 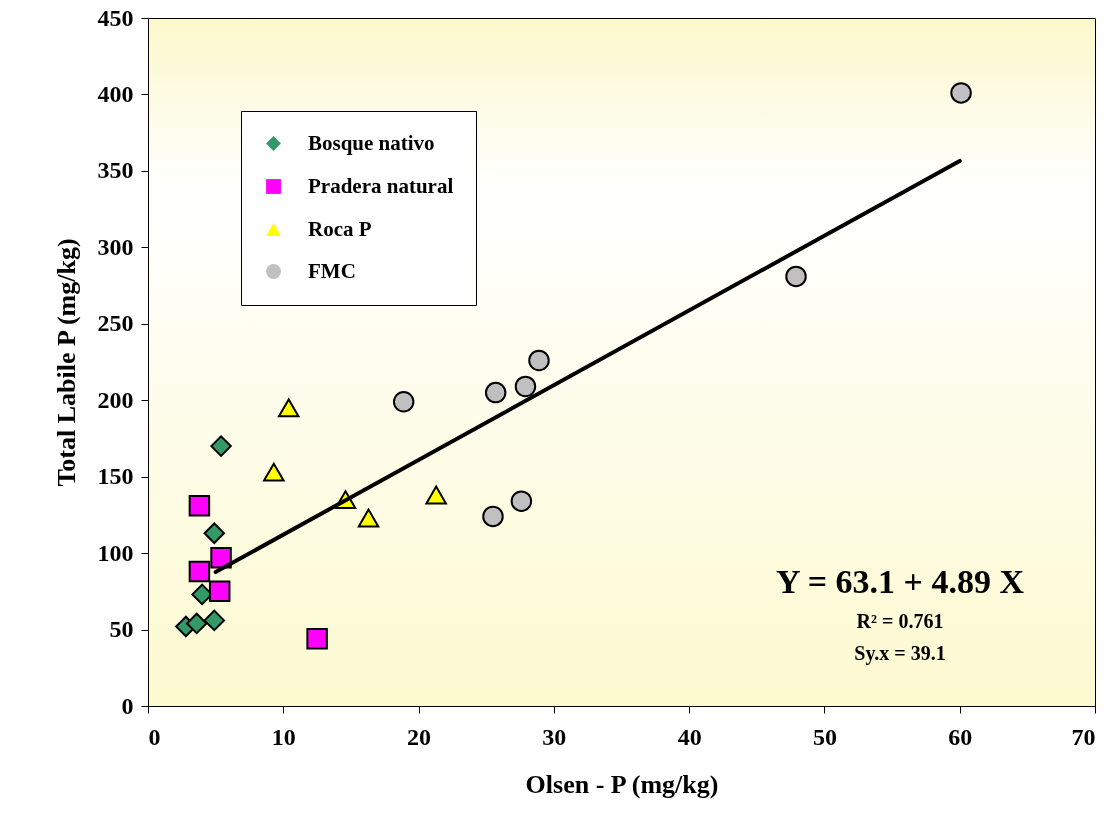 What do you see at coordinates (554, 736) in the screenshot?
I see `x-tick-label: 30` at bounding box center [554, 736].